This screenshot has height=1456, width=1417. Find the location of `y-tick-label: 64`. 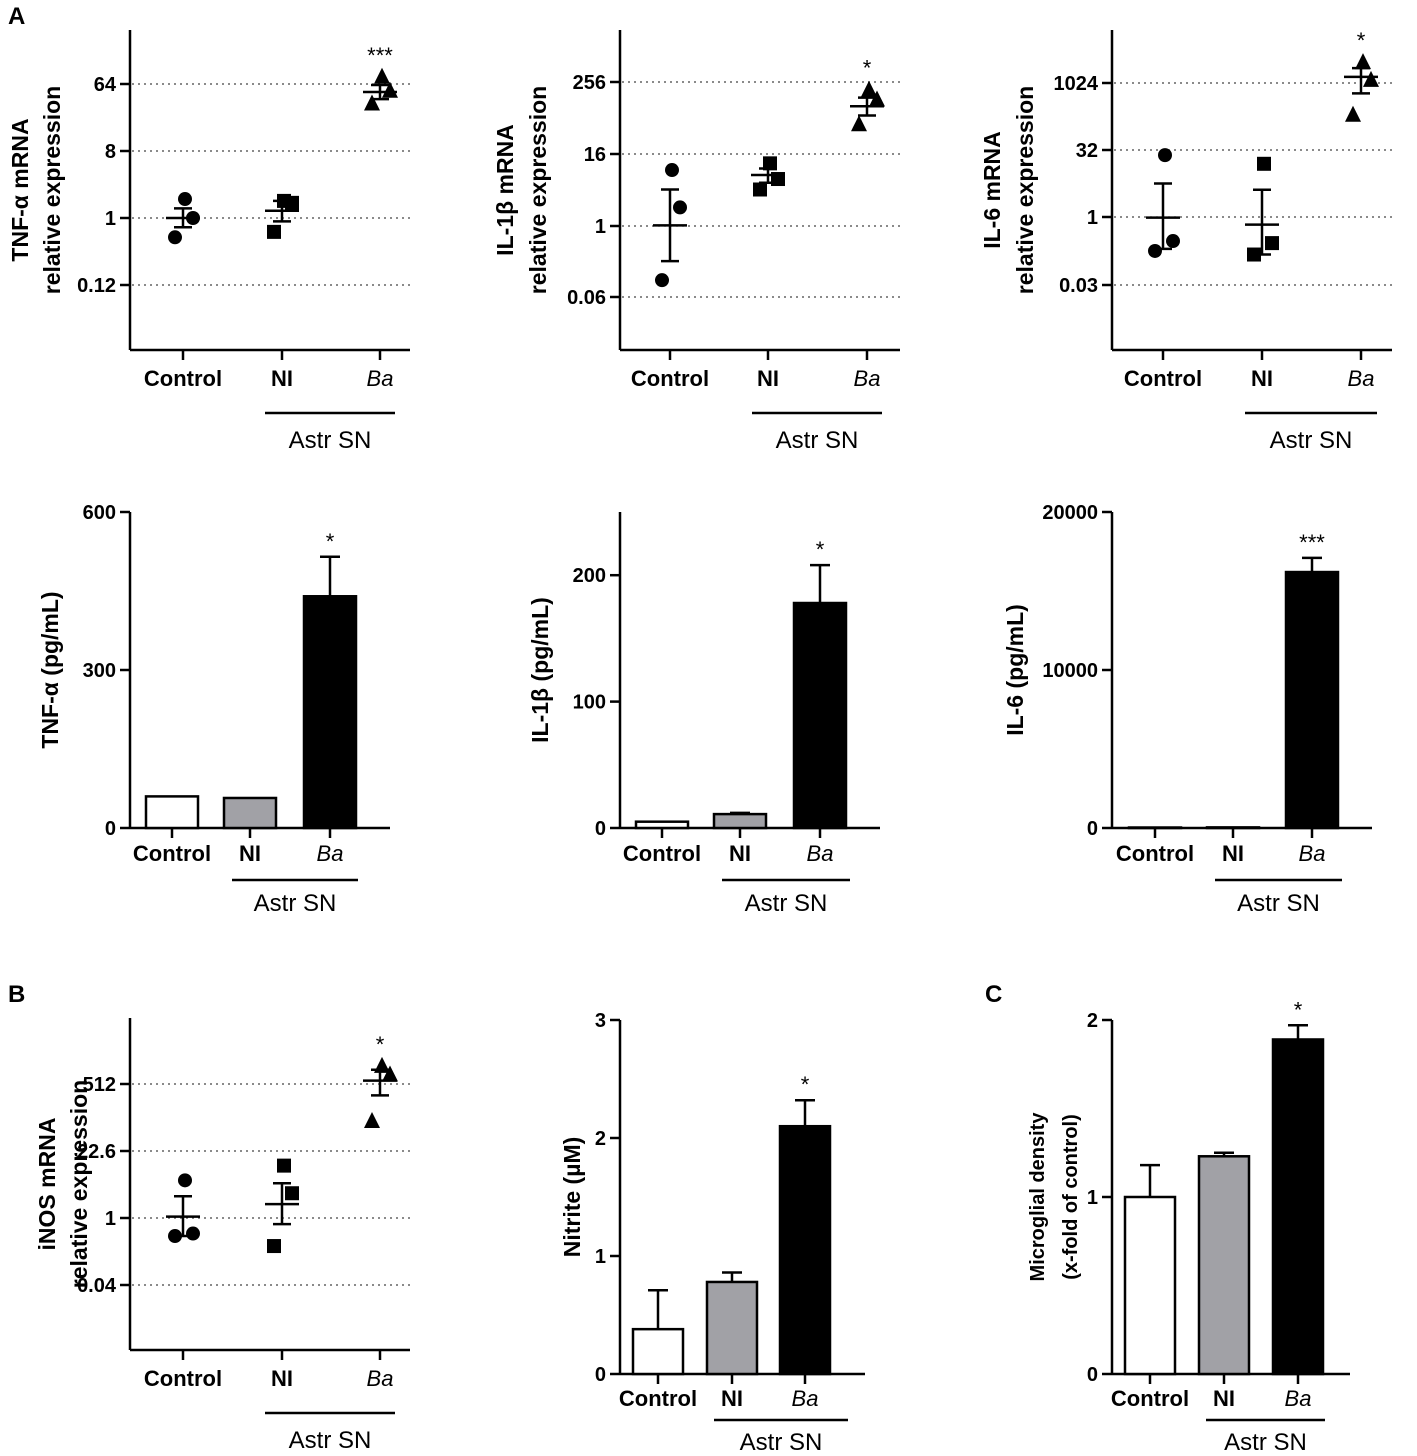

y-tick-label: 64 is located at coordinates (105, 85).